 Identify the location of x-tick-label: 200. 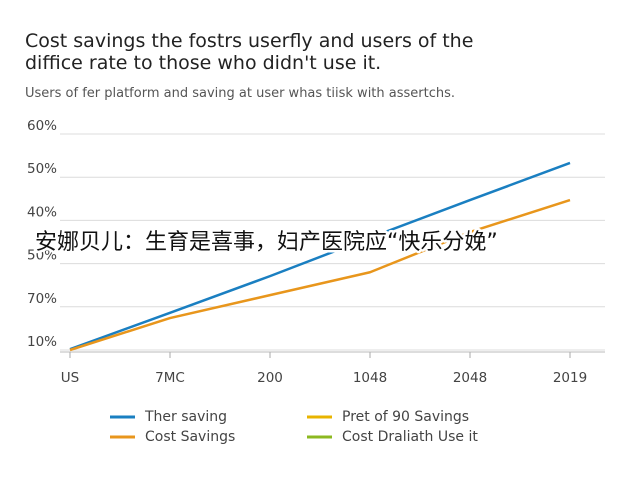
(270, 378).